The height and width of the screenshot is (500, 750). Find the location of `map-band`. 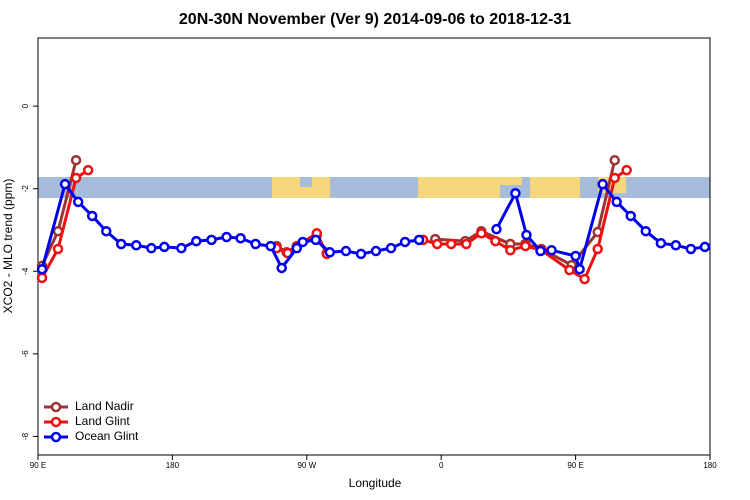

map-band is located at coordinates (374, 187).